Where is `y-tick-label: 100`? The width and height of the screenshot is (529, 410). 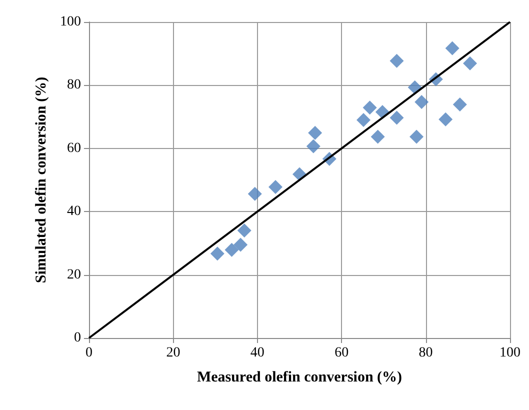
y-tick-label: 100 is located at coordinates (70, 22).